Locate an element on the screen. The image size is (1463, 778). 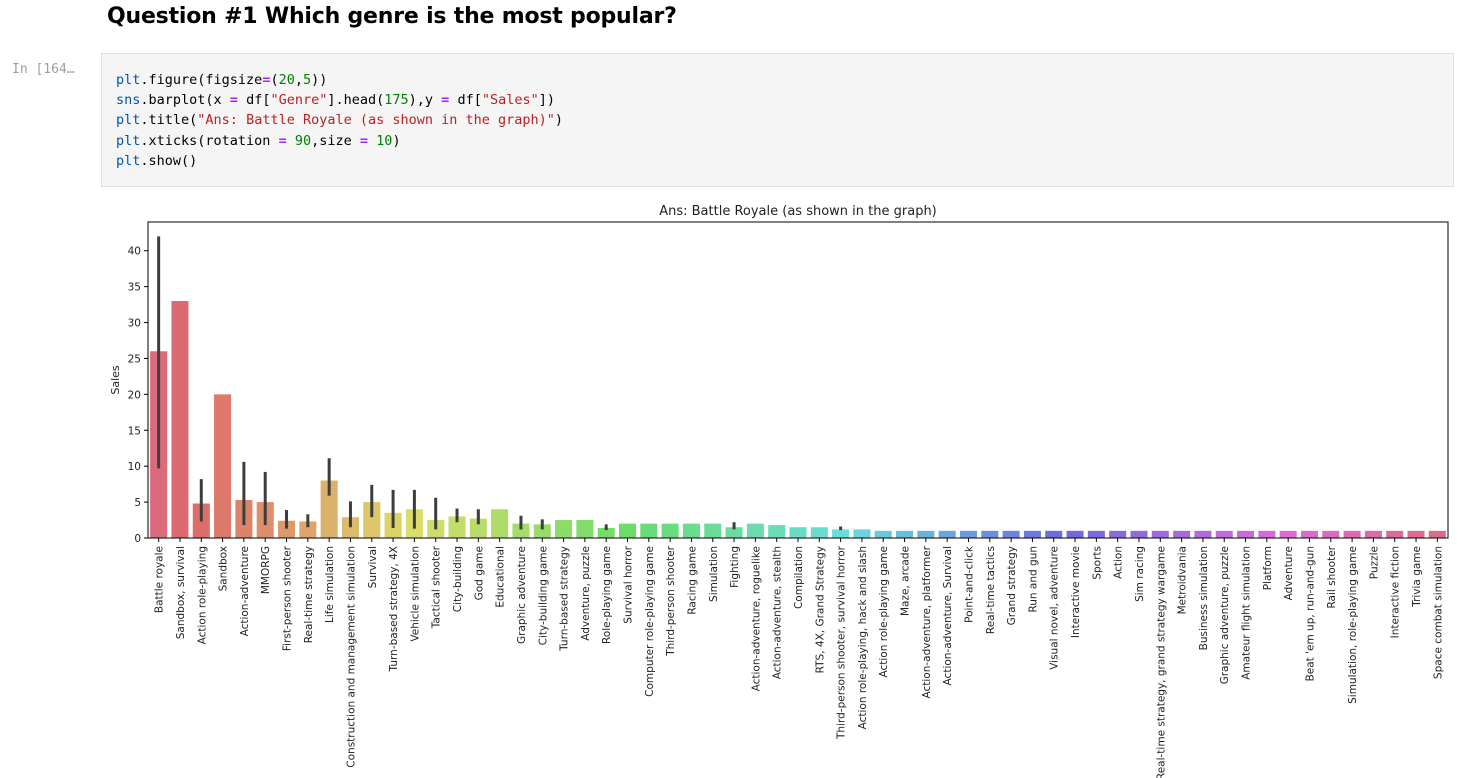
x-tick-label: Tactical shooter is located at coordinates (437, 587).